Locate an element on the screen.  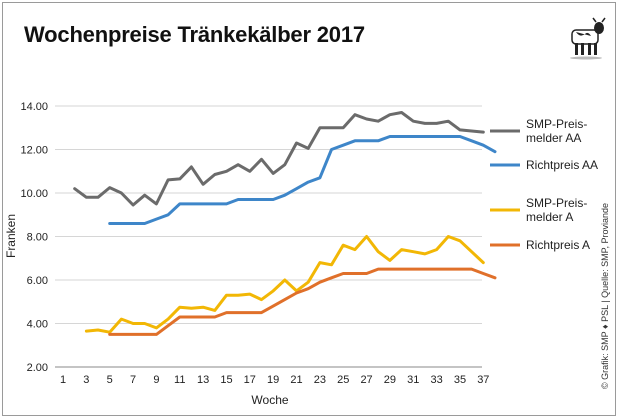
x-tick-label: 27 is located at coordinates (366, 380).